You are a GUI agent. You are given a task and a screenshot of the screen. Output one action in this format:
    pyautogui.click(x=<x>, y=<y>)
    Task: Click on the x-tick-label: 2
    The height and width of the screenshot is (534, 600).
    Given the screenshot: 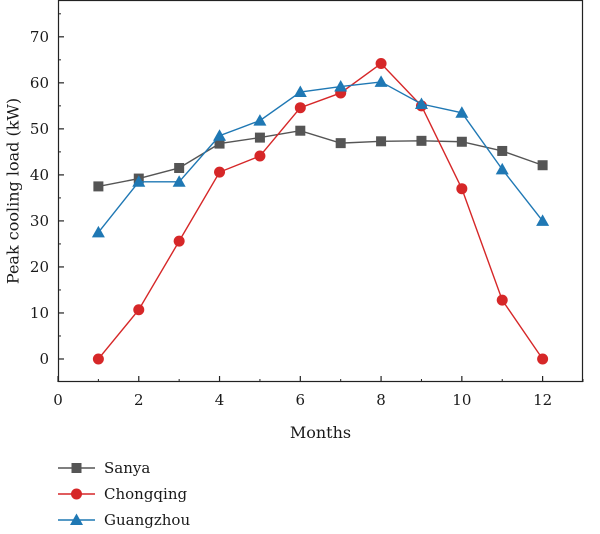 What is the action you would take?
    pyautogui.click(x=139, y=400)
    